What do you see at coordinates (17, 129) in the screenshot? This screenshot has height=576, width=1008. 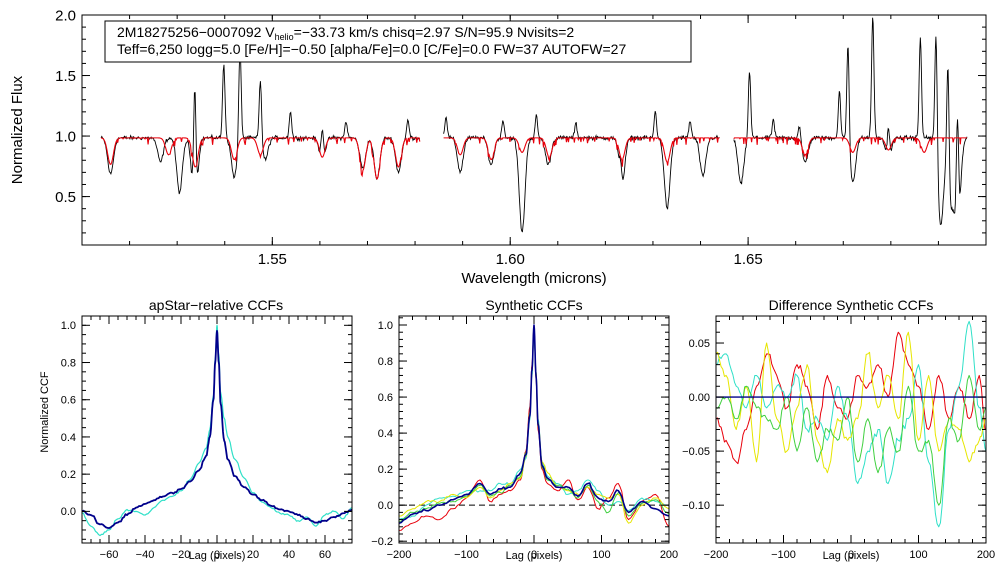 I see `spectrum-ylabel: Normalized Flux` at bounding box center [17, 129].